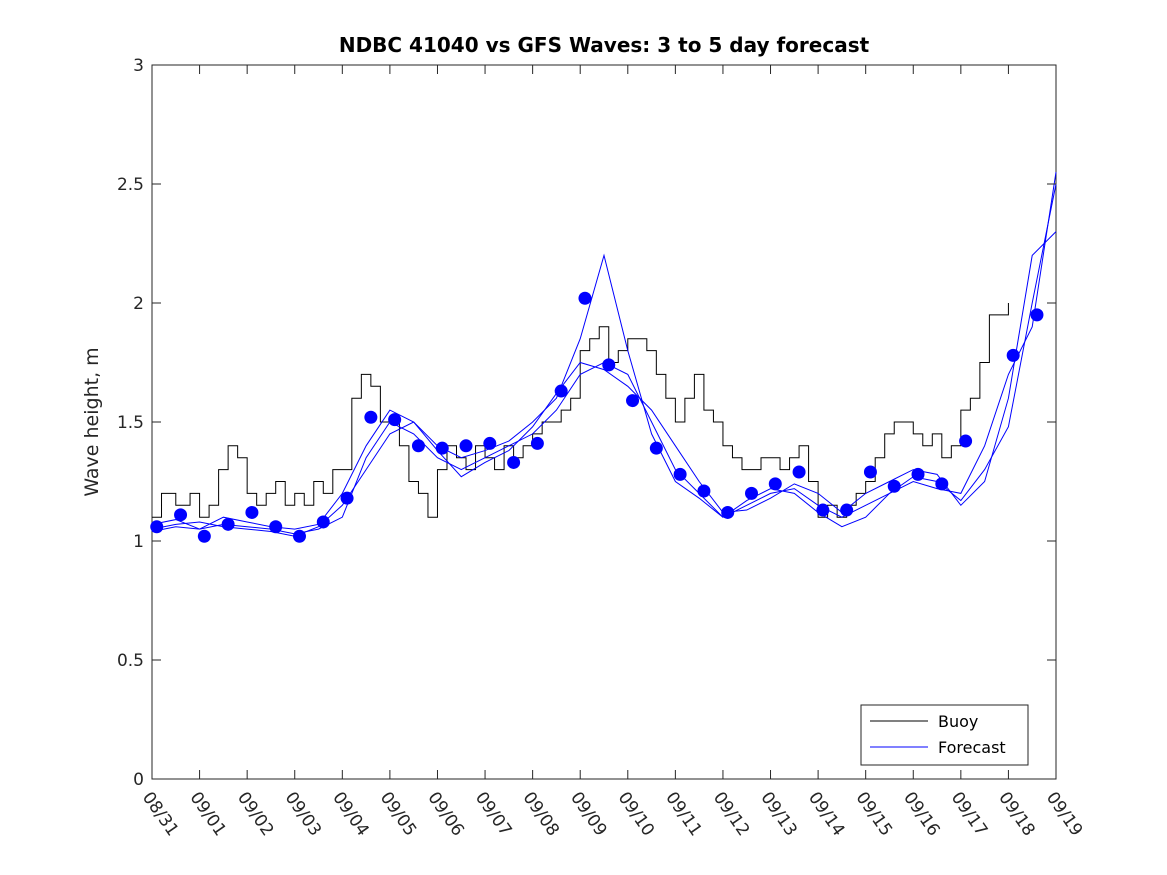 Image resolution: width=1167 pixels, height=875 pixels. Describe the element at coordinates (138, 304) in the screenshot. I see `y-tick-label: 2` at that location.